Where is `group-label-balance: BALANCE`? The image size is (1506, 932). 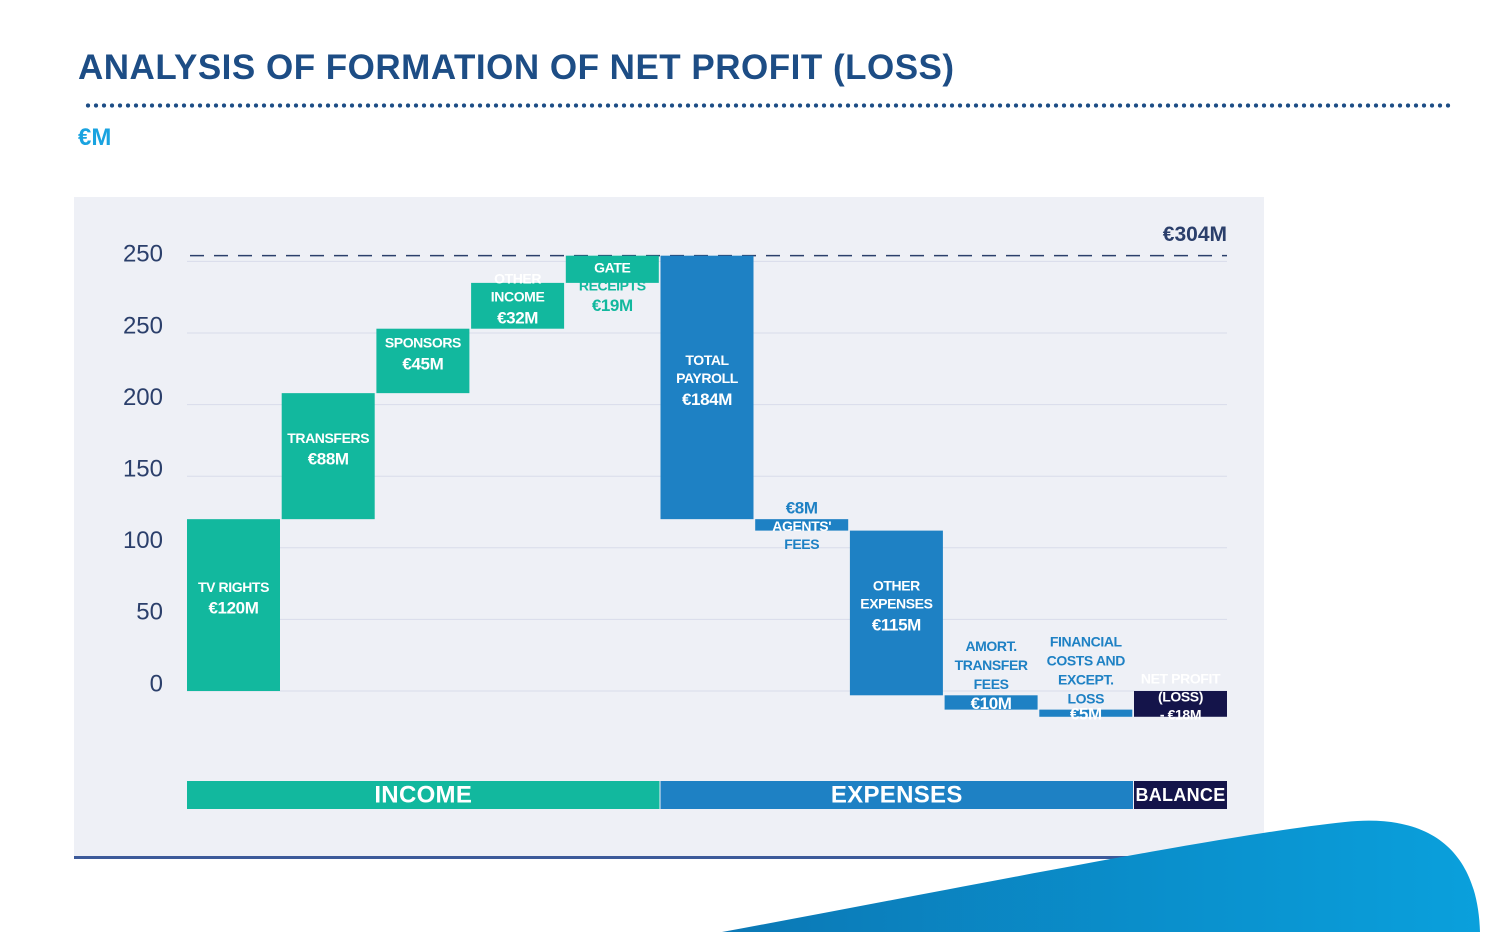
group-label-balance: BALANCE is located at coordinates (1180, 795).